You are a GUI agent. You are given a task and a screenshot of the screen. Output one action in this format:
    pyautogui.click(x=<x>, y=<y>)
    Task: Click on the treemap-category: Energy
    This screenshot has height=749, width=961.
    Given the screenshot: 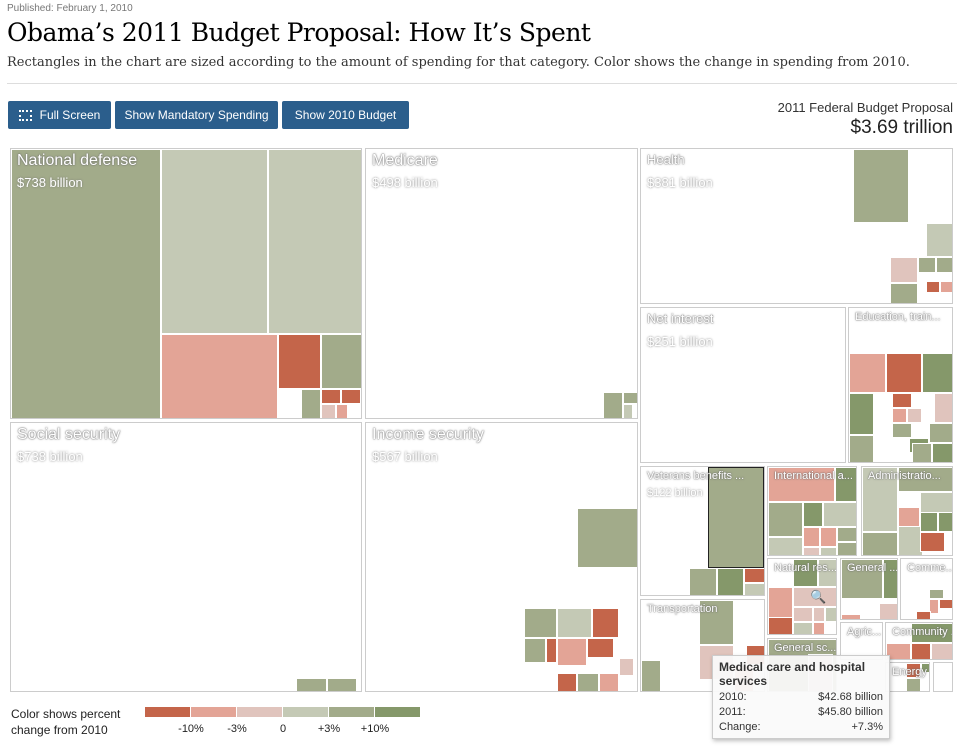 What is the action you would take?
    pyautogui.click(x=907, y=677)
    